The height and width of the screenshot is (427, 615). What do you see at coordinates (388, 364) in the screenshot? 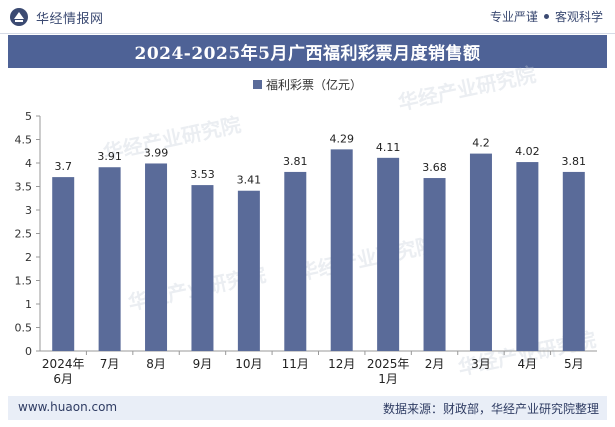
I see `x-tick-label-line: 2025年` at bounding box center [388, 364].